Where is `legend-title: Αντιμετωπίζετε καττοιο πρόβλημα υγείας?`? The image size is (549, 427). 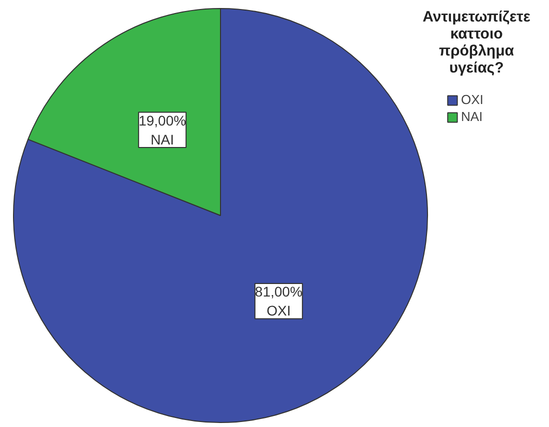
legend-title: Αντιμετωπίζετε καττοιο πρόβλημα υγείας? is located at coordinates (476, 42).